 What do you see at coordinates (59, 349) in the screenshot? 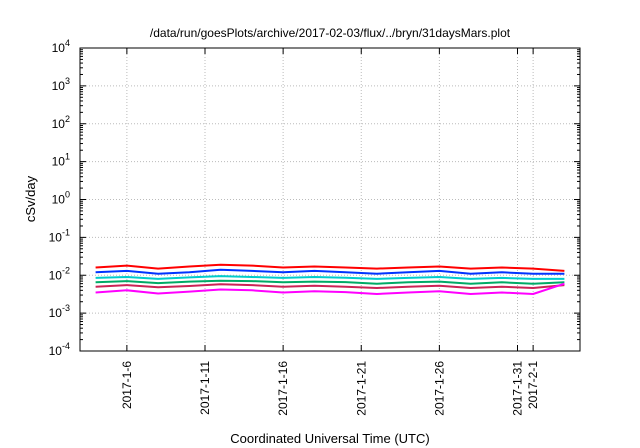
I see `y-tick-label: 10⁻⁴` at bounding box center [59, 349].